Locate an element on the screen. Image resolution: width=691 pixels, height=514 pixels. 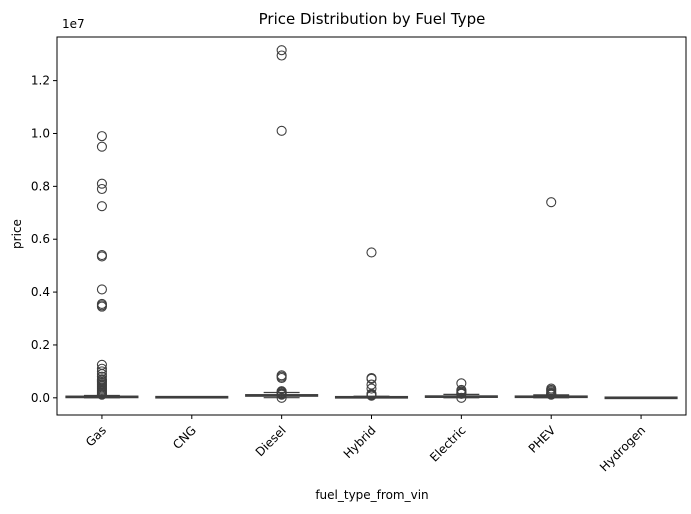
x-tick-label: Electric is located at coordinates (447, 443).